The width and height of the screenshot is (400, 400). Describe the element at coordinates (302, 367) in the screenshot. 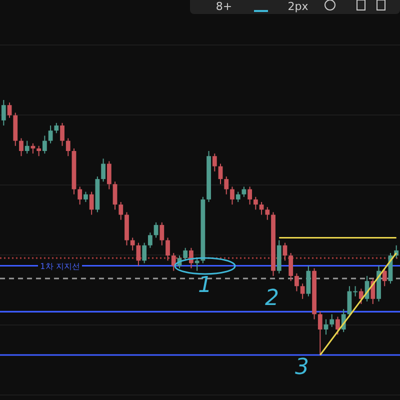

I see `annotation: 3` at that location.